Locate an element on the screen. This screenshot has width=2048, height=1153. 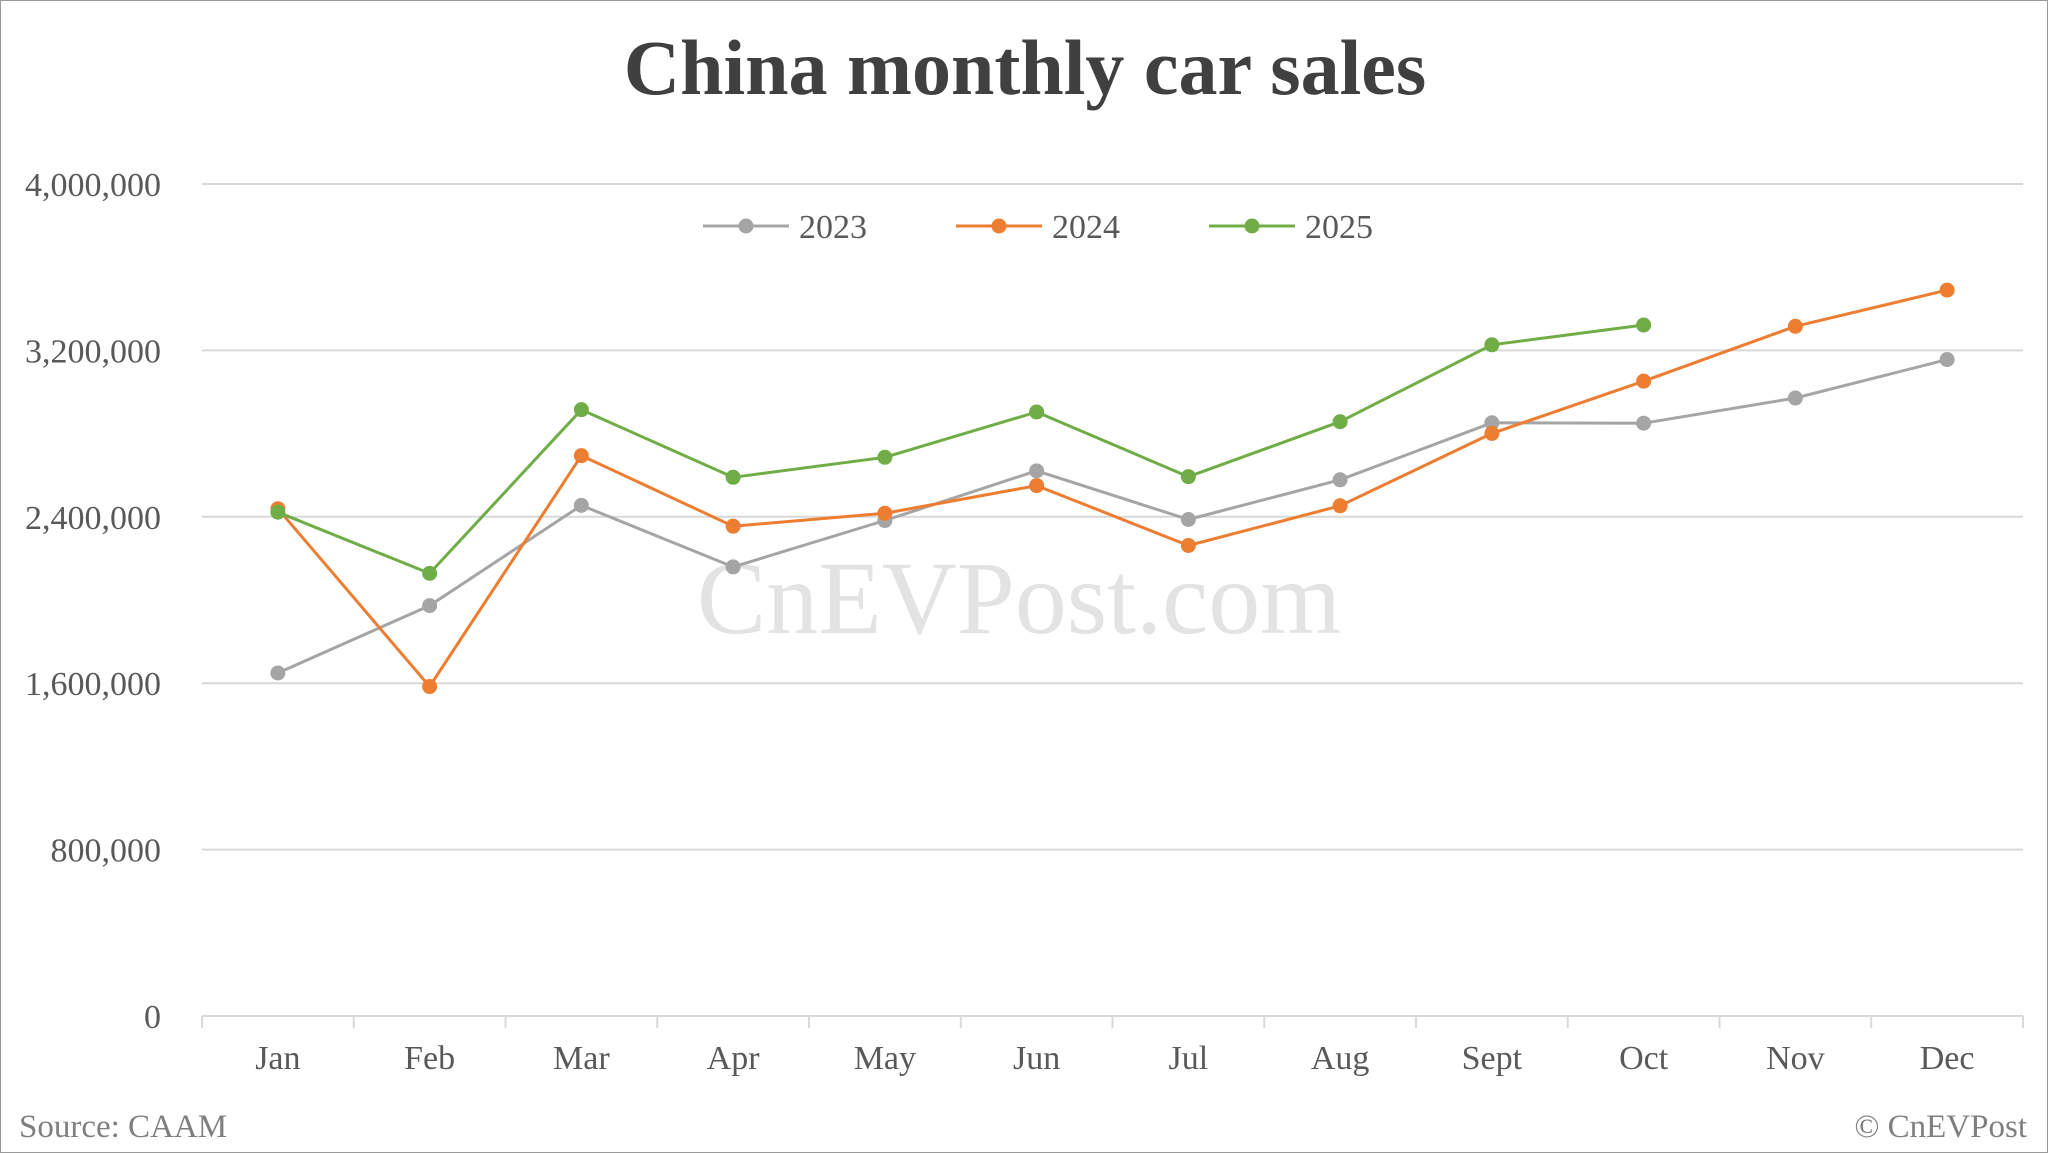
y-tick-label: 3,200,000 is located at coordinates (93, 351).